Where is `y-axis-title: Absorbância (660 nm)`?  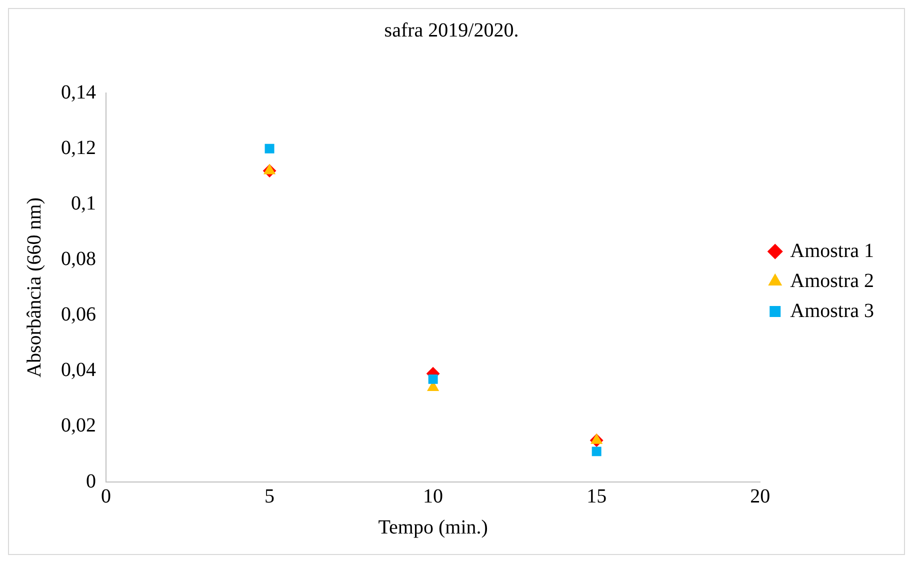 y-axis-title: Absorbância (660 nm) is located at coordinates (34, 288).